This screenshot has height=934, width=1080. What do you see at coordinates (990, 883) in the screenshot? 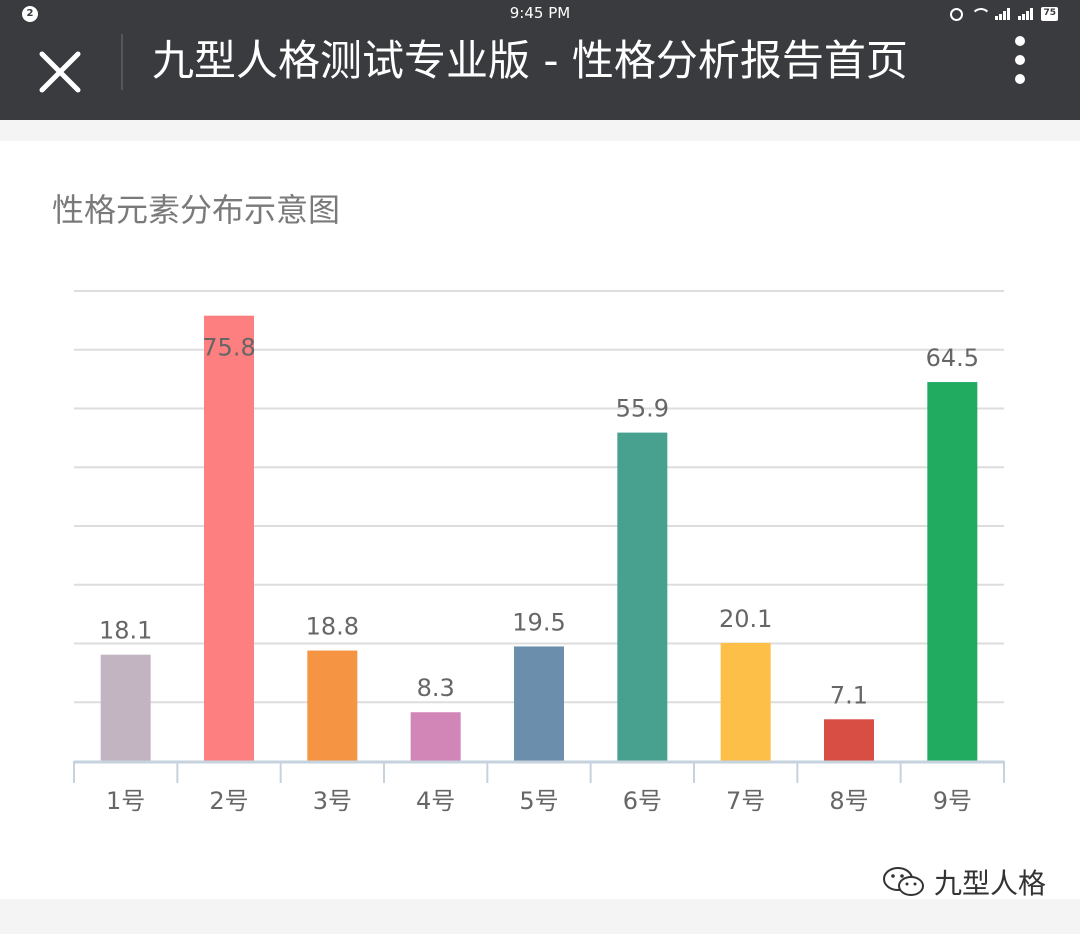
I see `watermark-text: 九型人格` at bounding box center [990, 883].